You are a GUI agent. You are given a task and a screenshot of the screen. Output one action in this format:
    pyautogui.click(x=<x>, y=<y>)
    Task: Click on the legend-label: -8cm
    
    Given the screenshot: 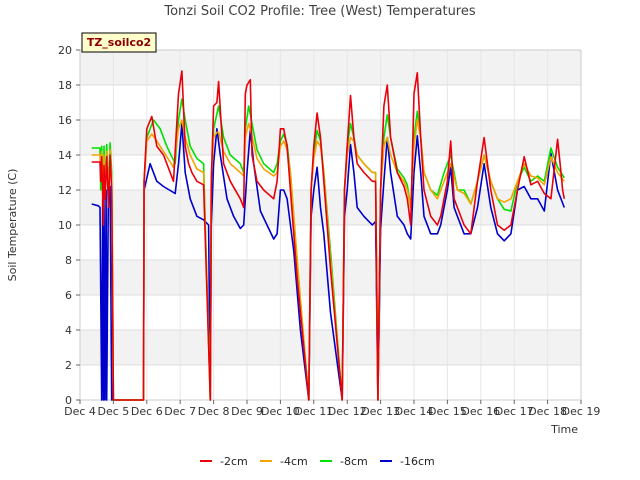 What is the action you would take?
    pyautogui.click(x=354, y=461)
    